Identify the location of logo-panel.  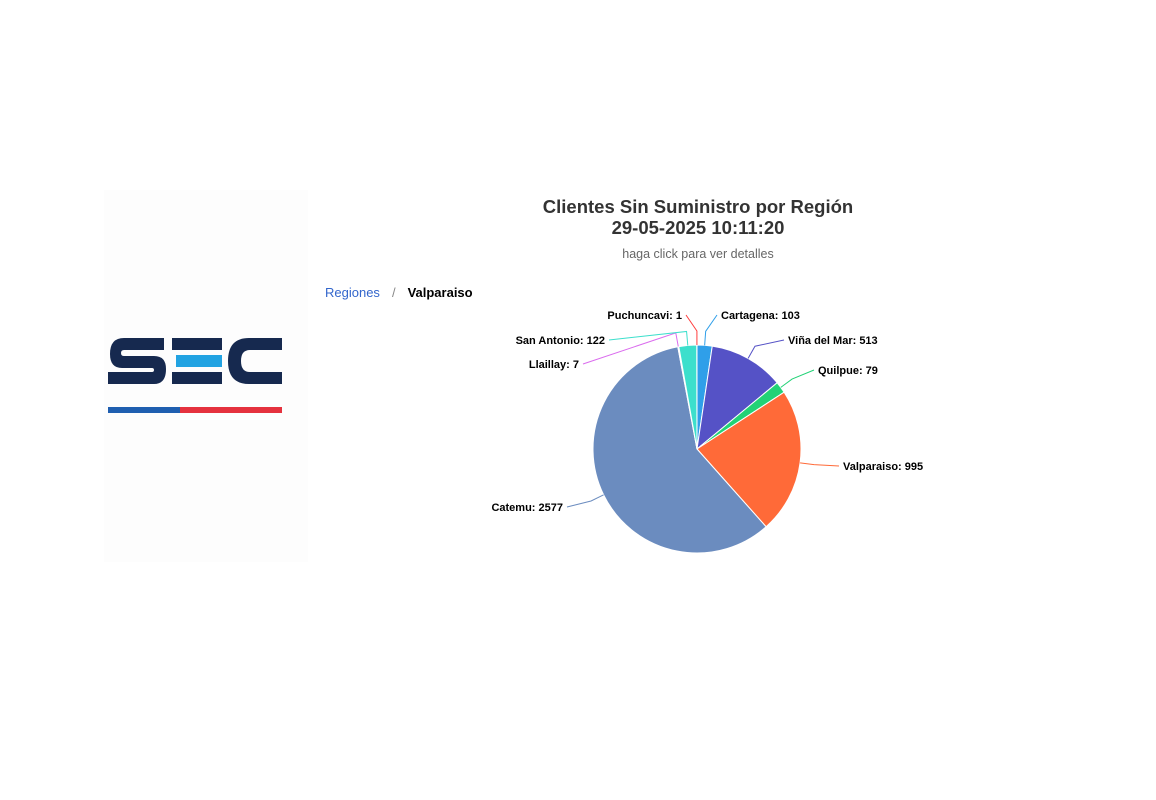
(206, 376).